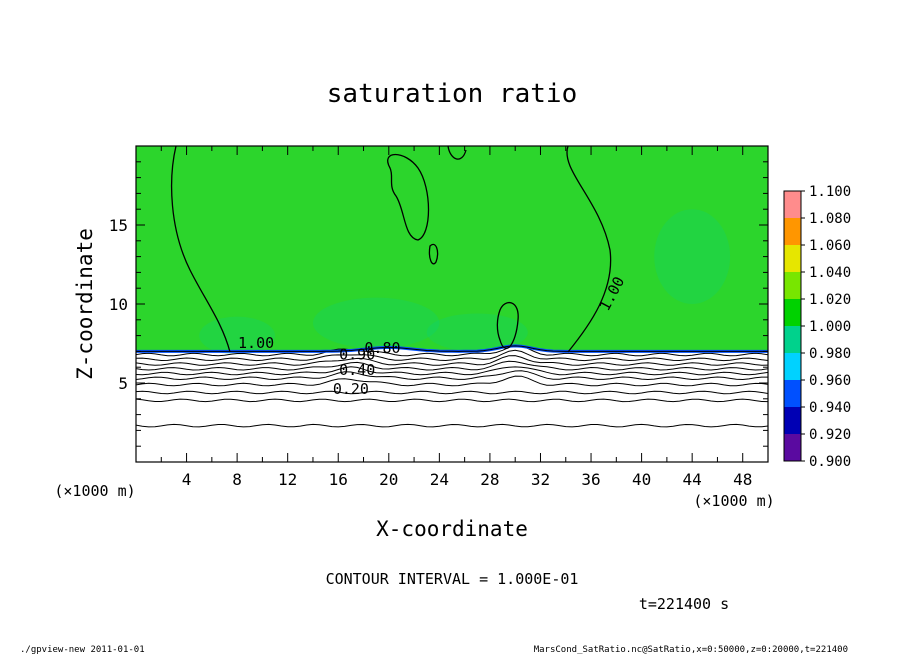  Describe the element at coordinates (388, 479) in the screenshot. I see `x-tick-label: 20` at that location.